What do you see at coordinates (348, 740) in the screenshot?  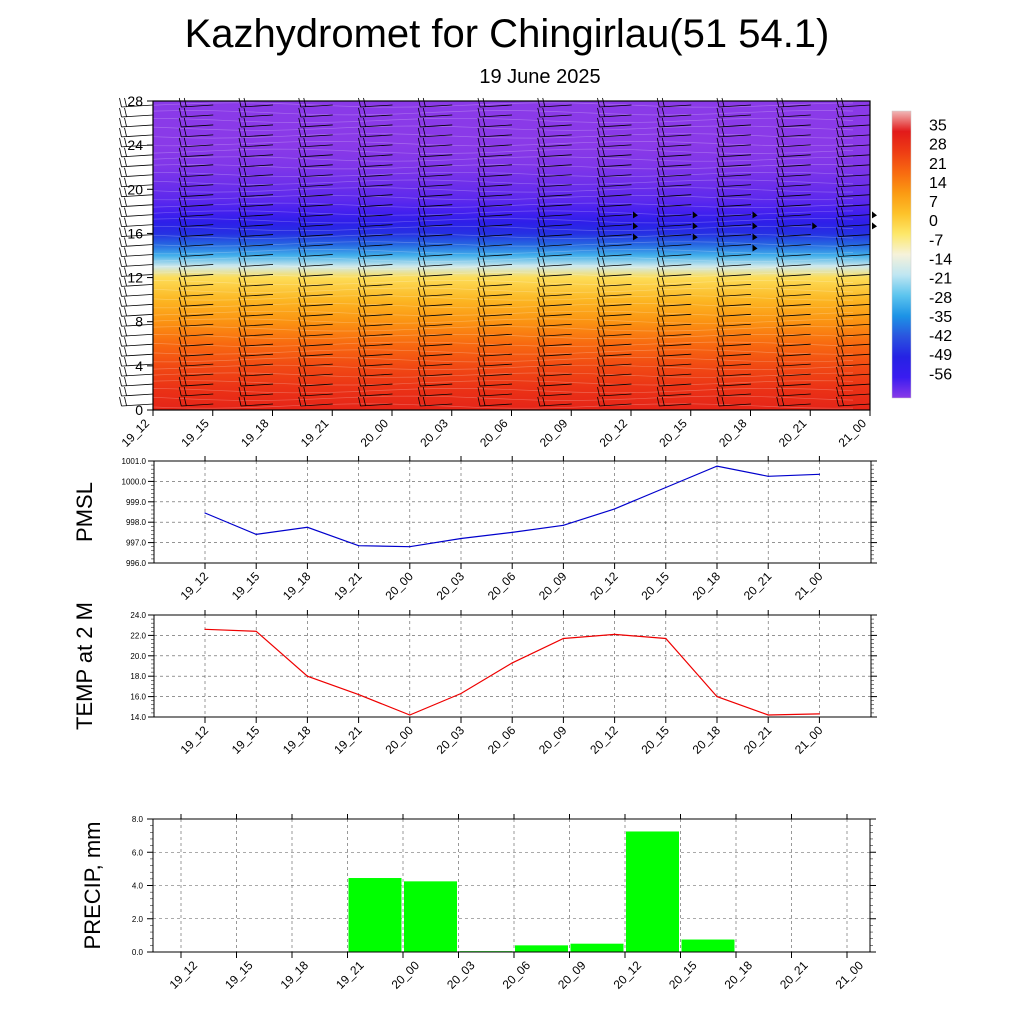 I see `x-tick-label: 19_21` at bounding box center [348, 740].